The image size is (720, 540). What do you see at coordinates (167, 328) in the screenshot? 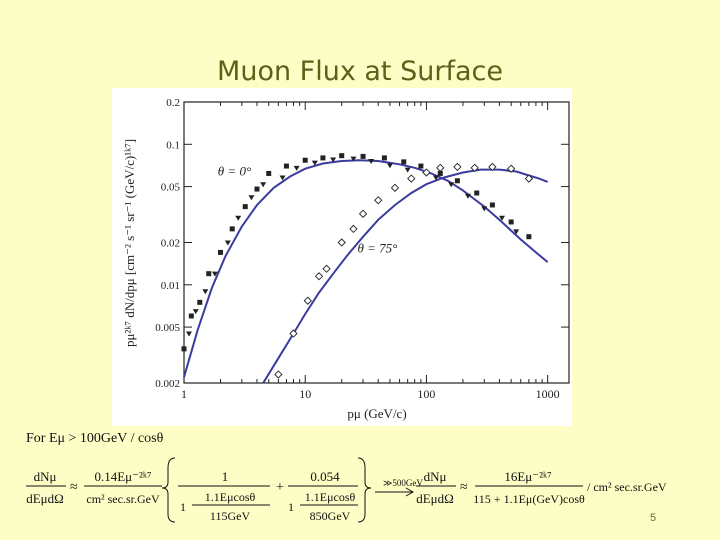
I see `y-tick-label: 0.005` at bounding box center [167, 328].